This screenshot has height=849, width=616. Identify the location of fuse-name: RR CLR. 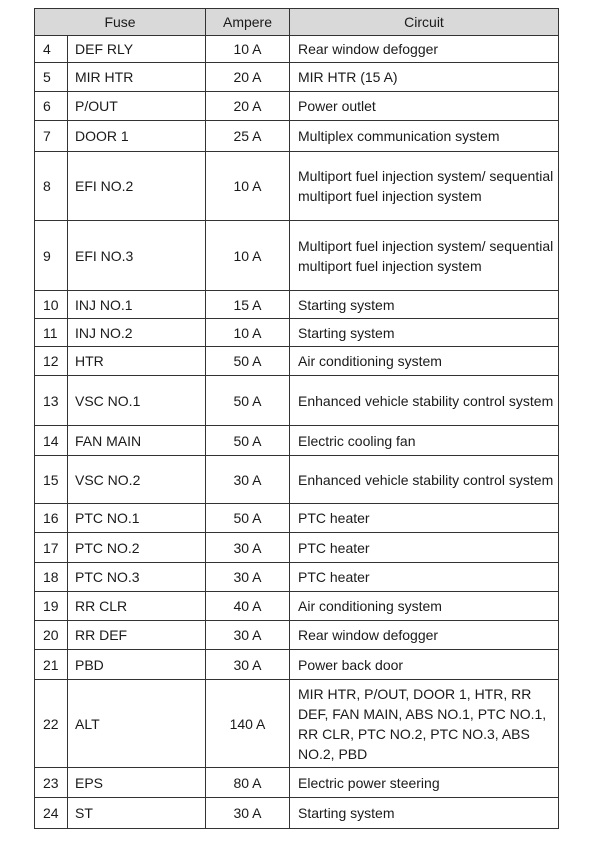
(136, 606).